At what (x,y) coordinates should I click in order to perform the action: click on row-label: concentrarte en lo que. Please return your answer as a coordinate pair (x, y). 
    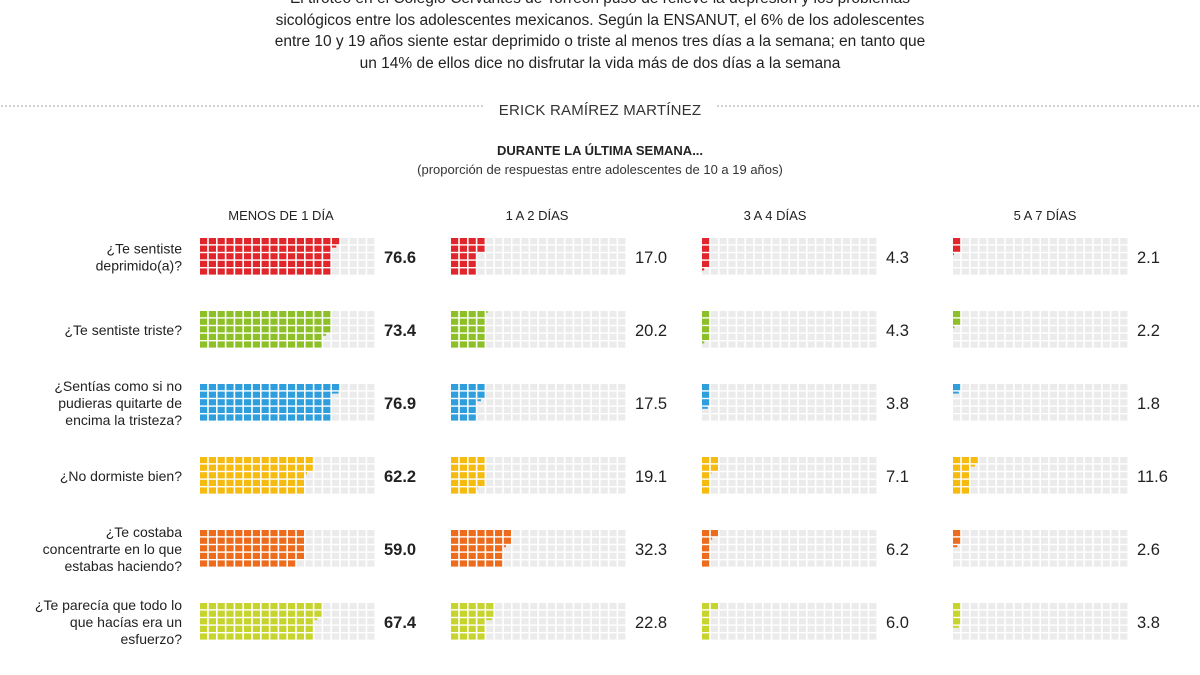
    Looking at the image, I should click on (113, 549).